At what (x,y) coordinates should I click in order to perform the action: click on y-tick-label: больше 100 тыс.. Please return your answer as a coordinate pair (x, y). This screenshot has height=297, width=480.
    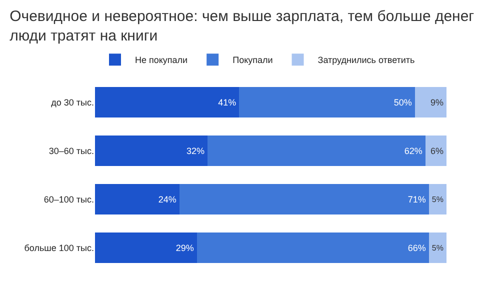
    Looking at the image, I should click on (59, 247).